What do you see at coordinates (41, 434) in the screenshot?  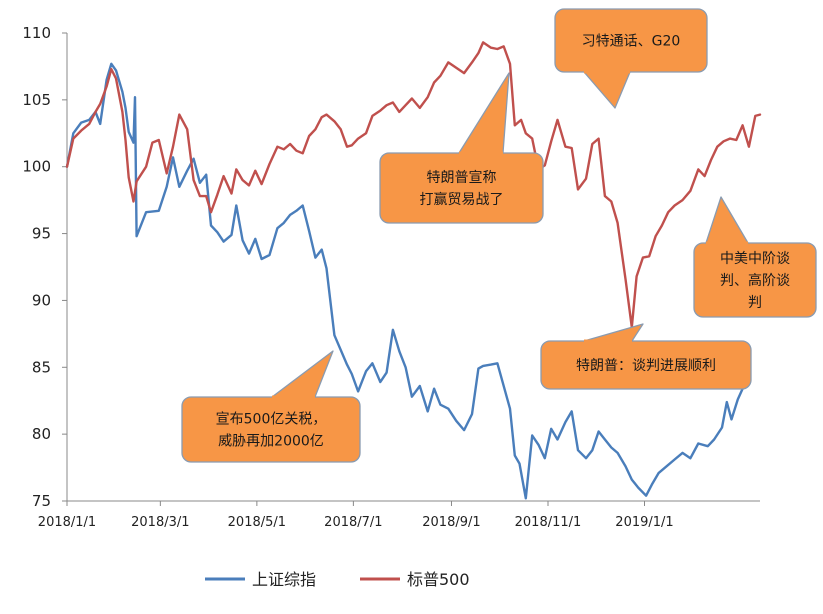 I see `y-tick-label: 80` at bounding box center [41, 434].